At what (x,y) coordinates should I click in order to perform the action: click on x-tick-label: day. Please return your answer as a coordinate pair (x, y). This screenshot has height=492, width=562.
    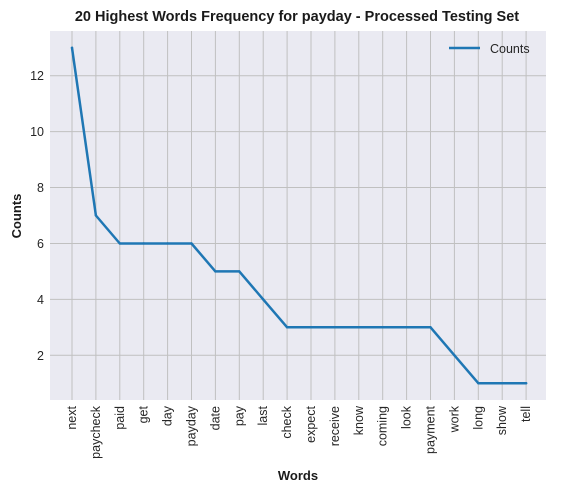
    Looking at the image, I should click on (168, 415).